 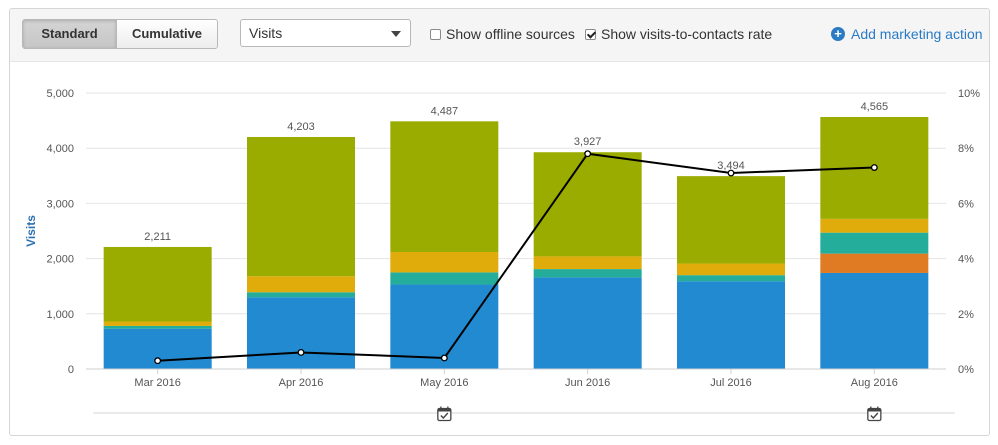 What do you see at coordinates (60, 94) in the screenshot?
I see `y-tick-label: 5,000` at bounding box center [60, 94].